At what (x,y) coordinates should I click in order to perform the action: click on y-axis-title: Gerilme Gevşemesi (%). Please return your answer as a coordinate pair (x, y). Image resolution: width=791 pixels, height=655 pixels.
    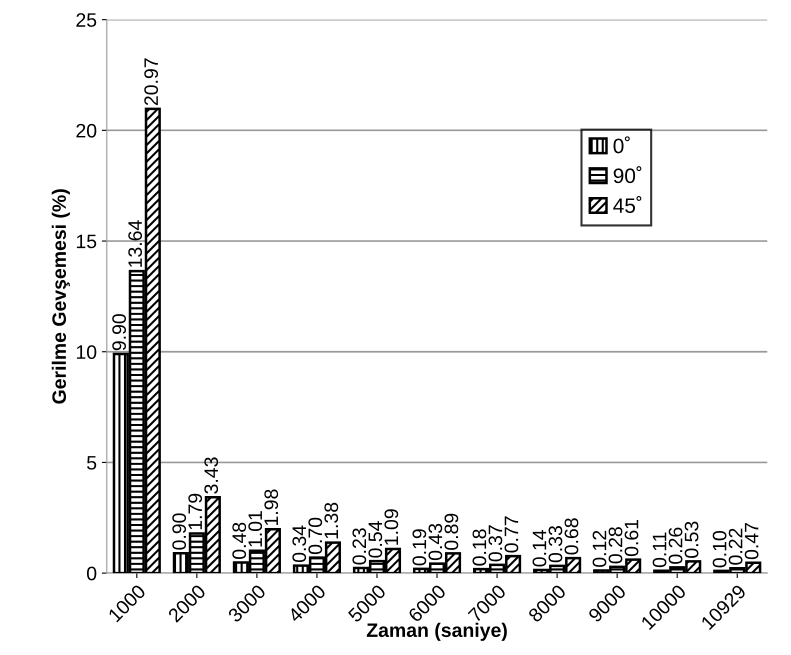
    Looking at the image, I should click on (61, 296).